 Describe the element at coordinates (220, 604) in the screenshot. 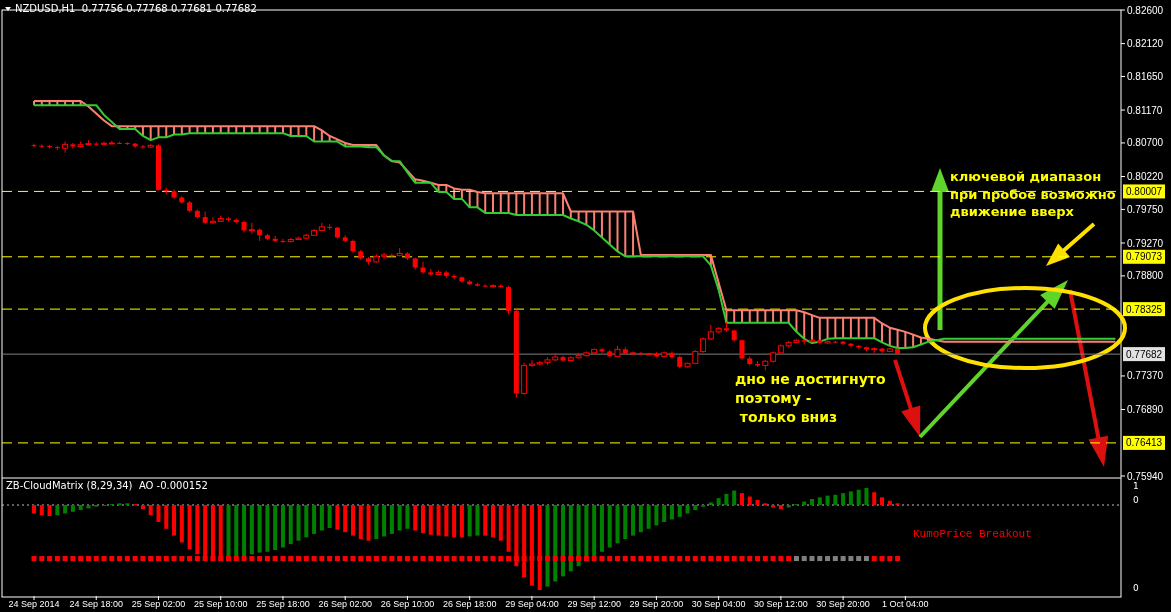

I see `x-tick-label: 25 Sep 10:00` at that location.